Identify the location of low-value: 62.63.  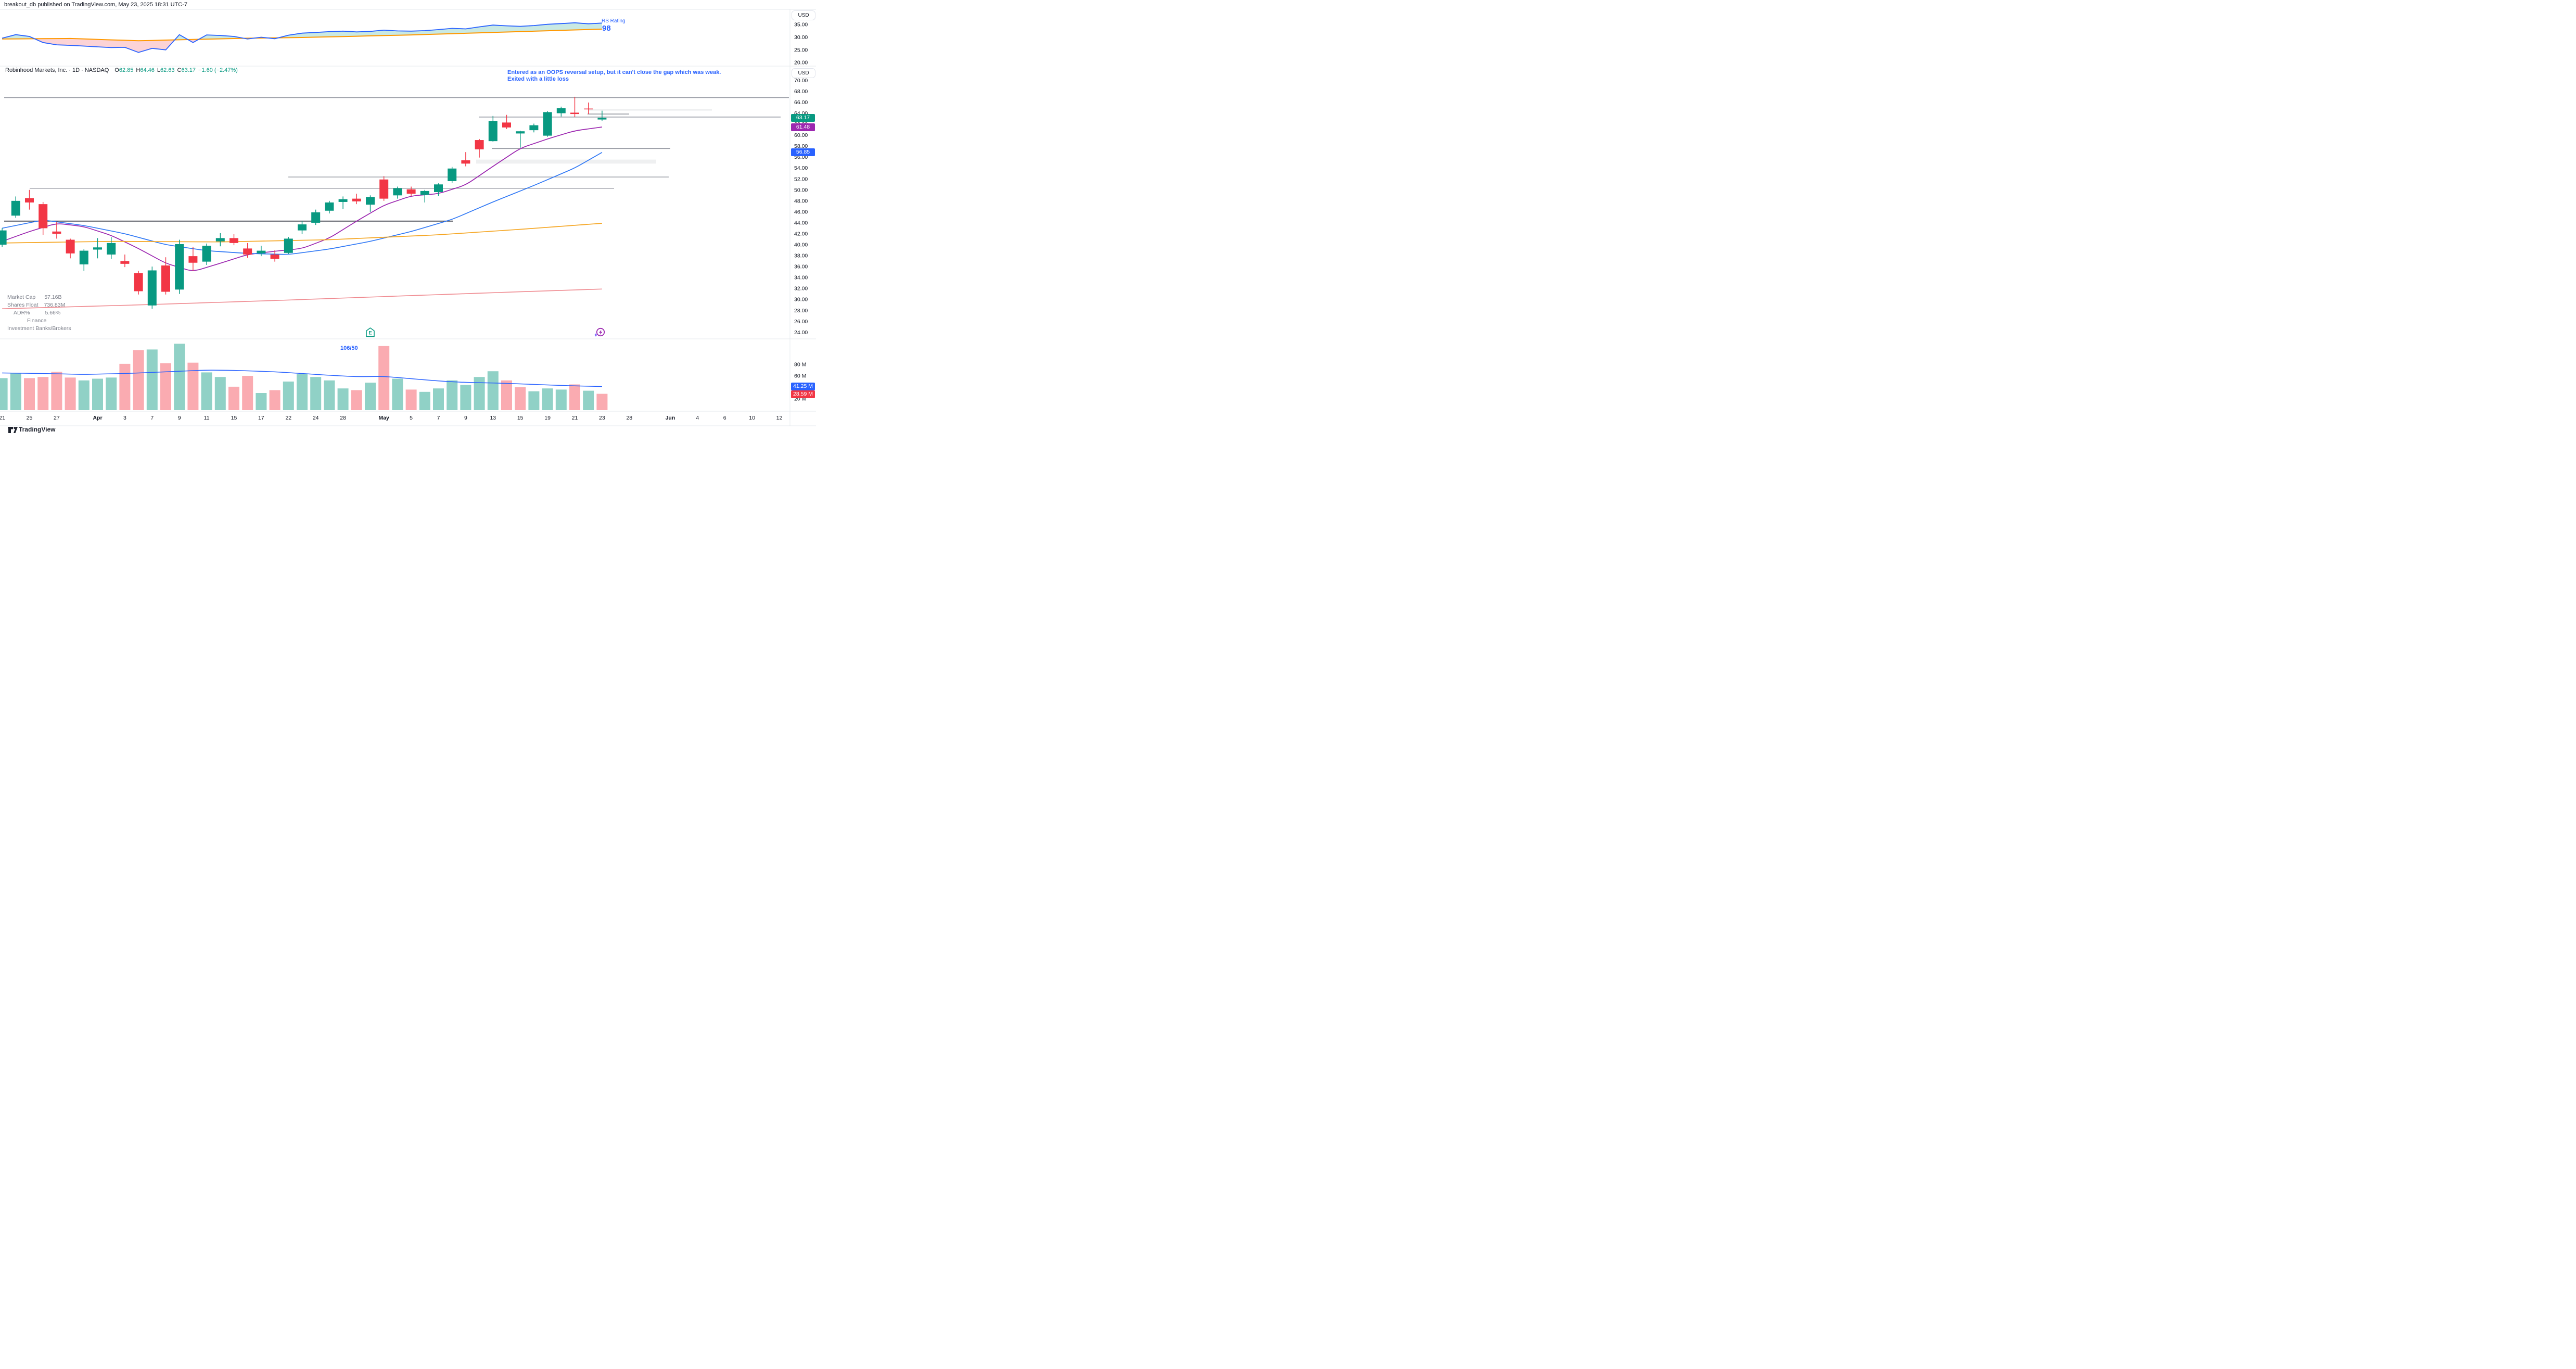
(167, 70).